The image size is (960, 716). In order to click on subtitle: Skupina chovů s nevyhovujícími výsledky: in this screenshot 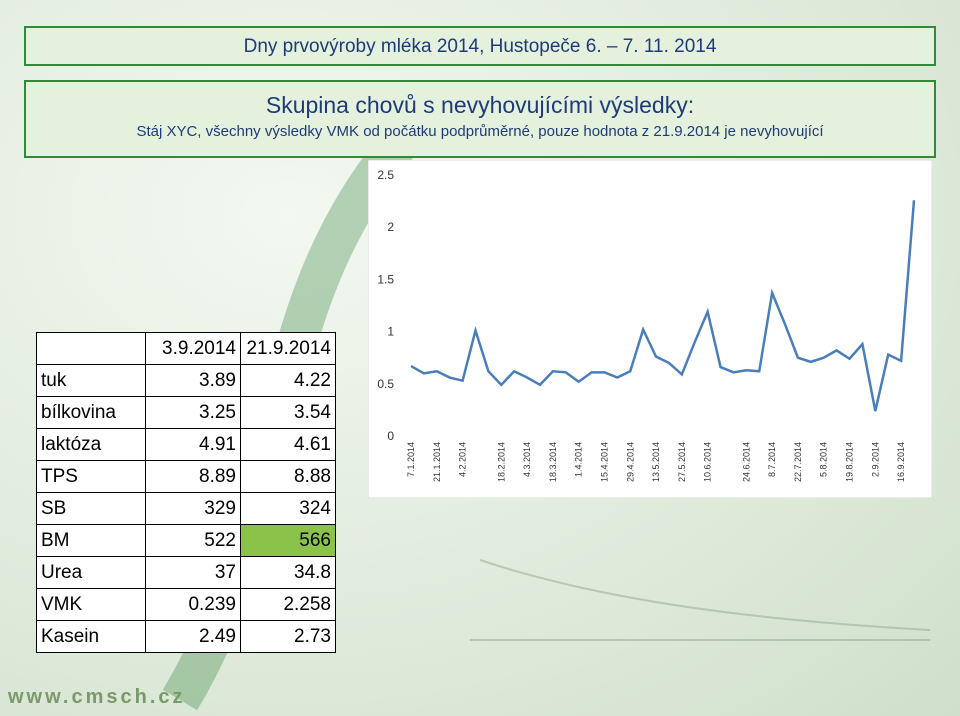, I will do `click(480, 105)`.